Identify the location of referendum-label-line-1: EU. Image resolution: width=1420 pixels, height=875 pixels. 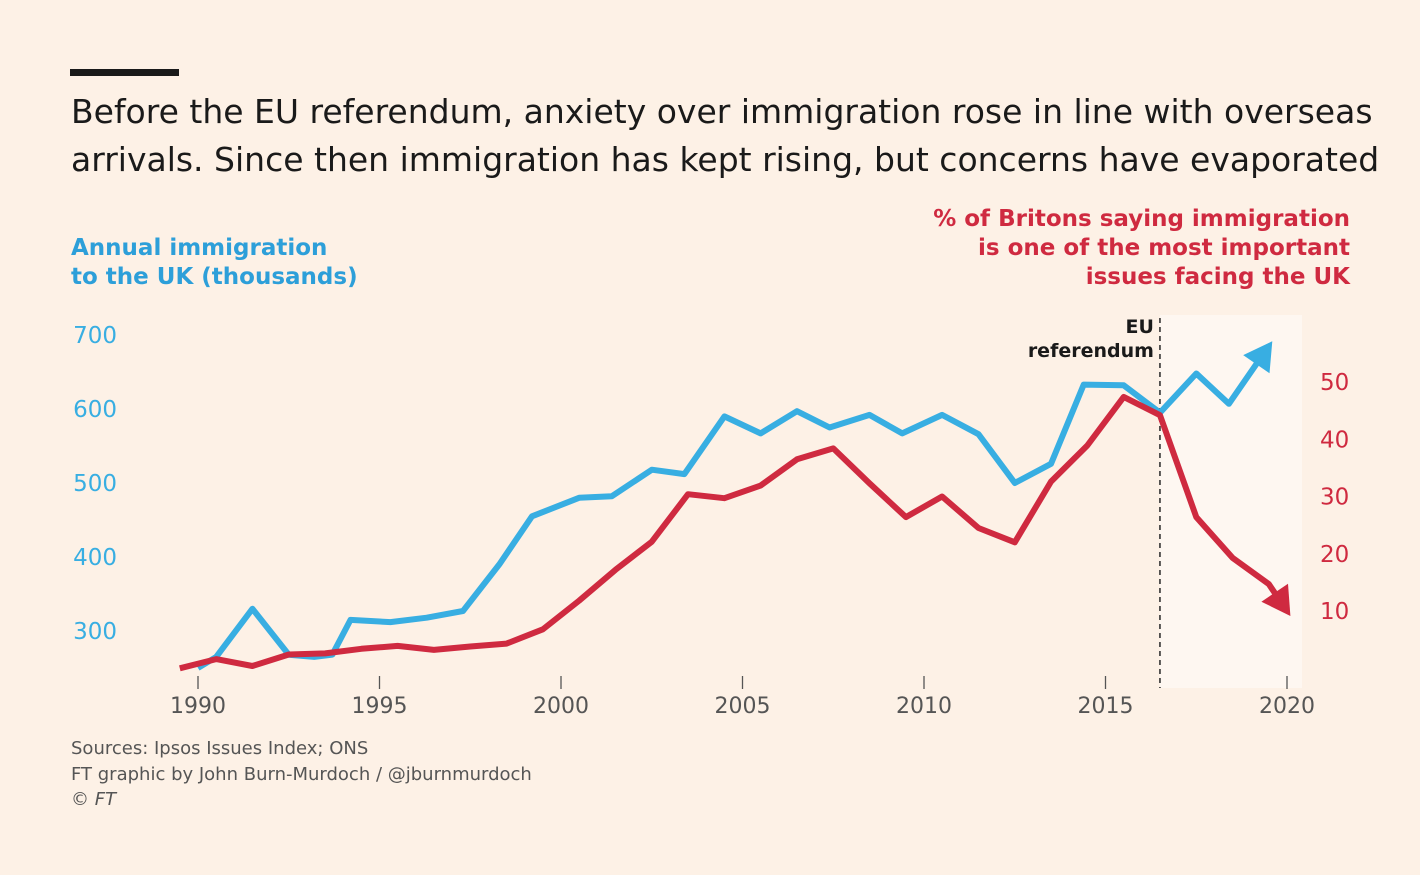
(1140, 327).